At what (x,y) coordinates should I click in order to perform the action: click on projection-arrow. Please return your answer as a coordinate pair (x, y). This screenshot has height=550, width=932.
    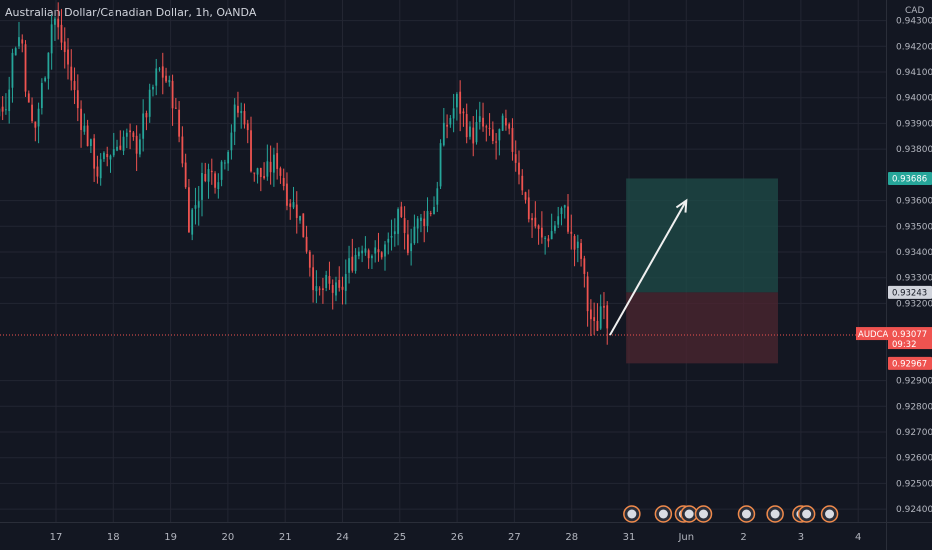
    Looking at the image, I should click on (648, 268).